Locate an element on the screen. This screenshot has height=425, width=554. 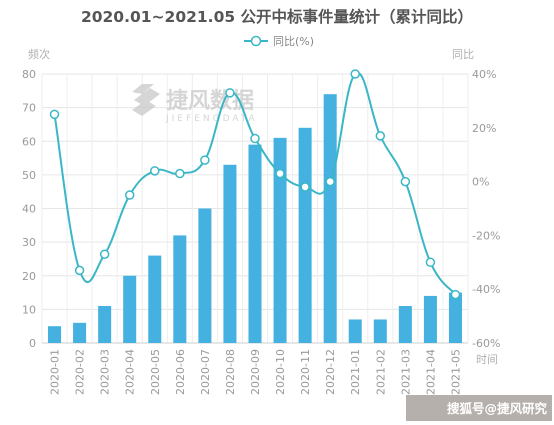
y-left-tick-label: 40 is located at coordinates (29, 209).